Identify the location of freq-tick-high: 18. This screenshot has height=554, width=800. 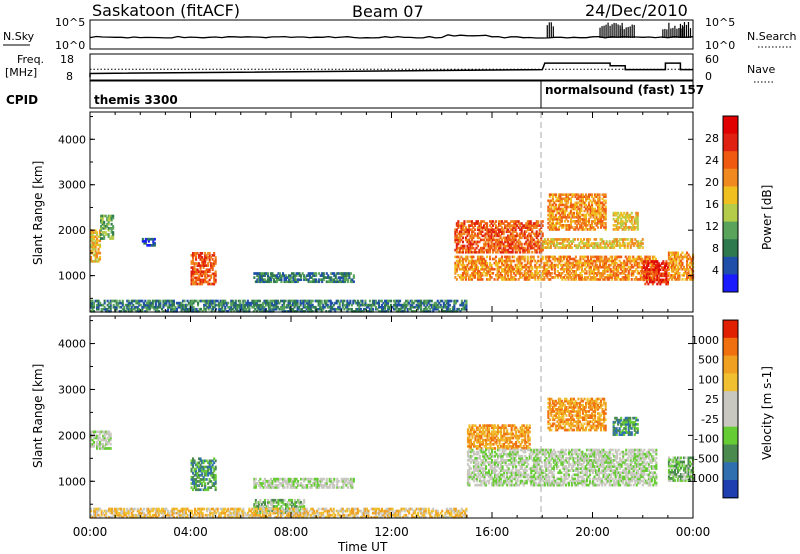
(67, 59).